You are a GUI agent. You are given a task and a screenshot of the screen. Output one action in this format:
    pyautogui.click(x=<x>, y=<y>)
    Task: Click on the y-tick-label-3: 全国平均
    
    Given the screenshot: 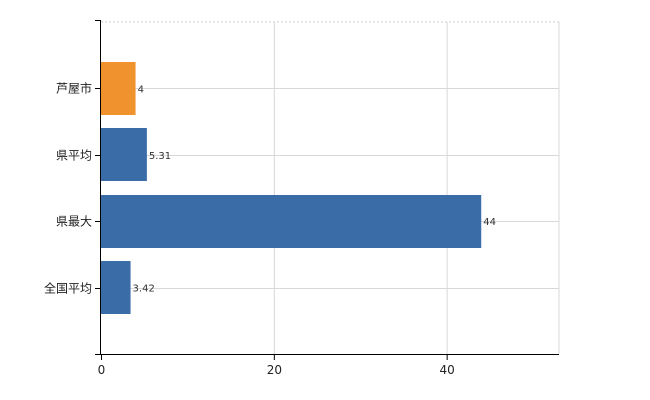 What is the action you would take?
    pyautogui.click(x=68, y=288)
    